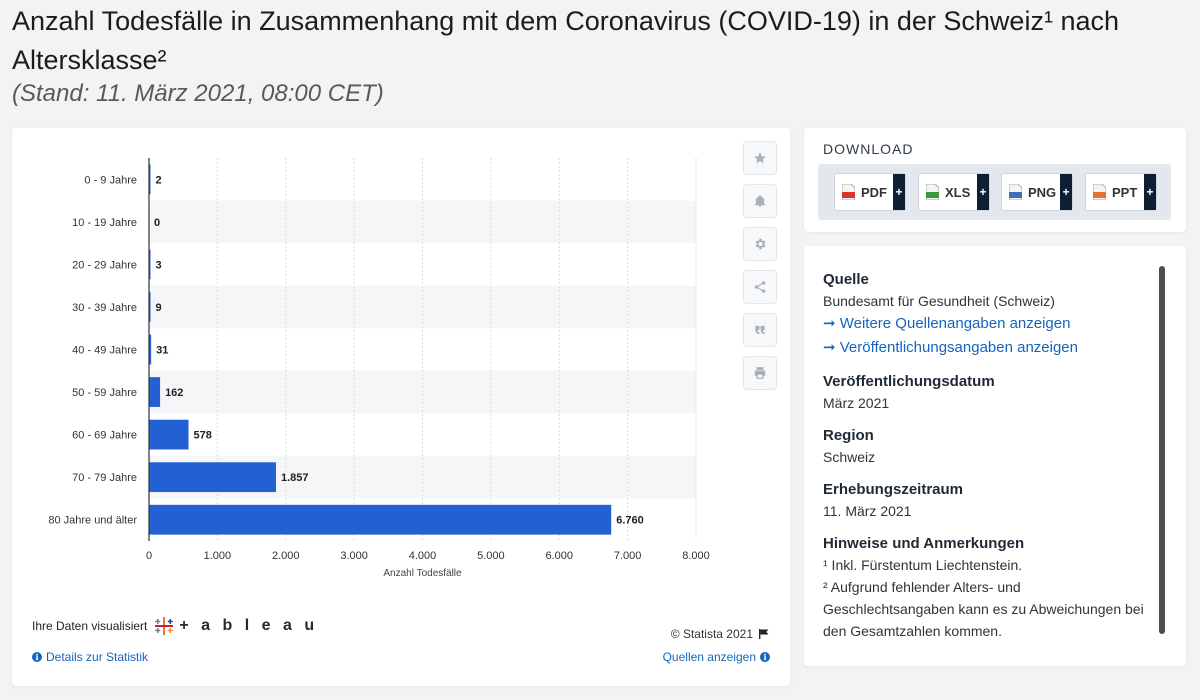  I want to click on x-tick-label: 4.000, so click(423, 556).